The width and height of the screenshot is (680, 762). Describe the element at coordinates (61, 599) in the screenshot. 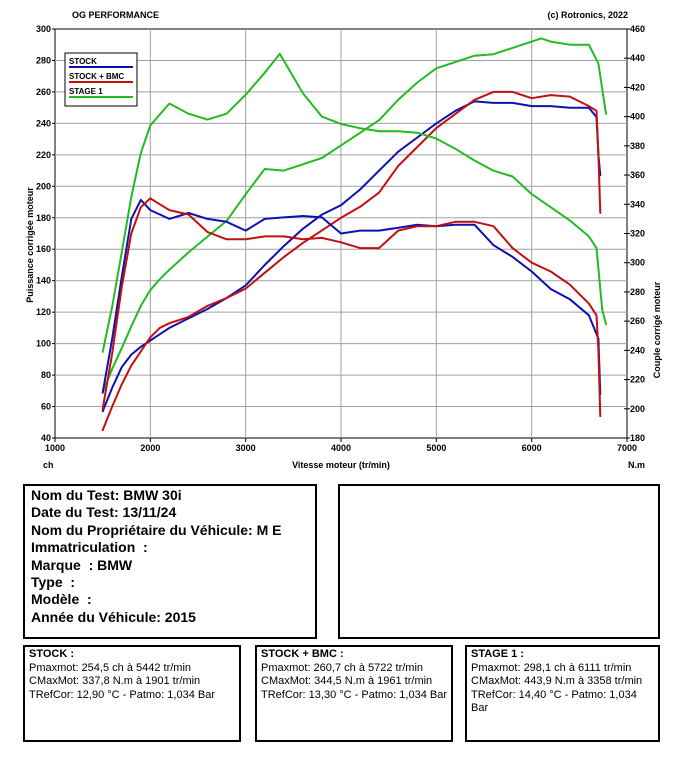

I see `vehicle-model: Modèle :` at that location.